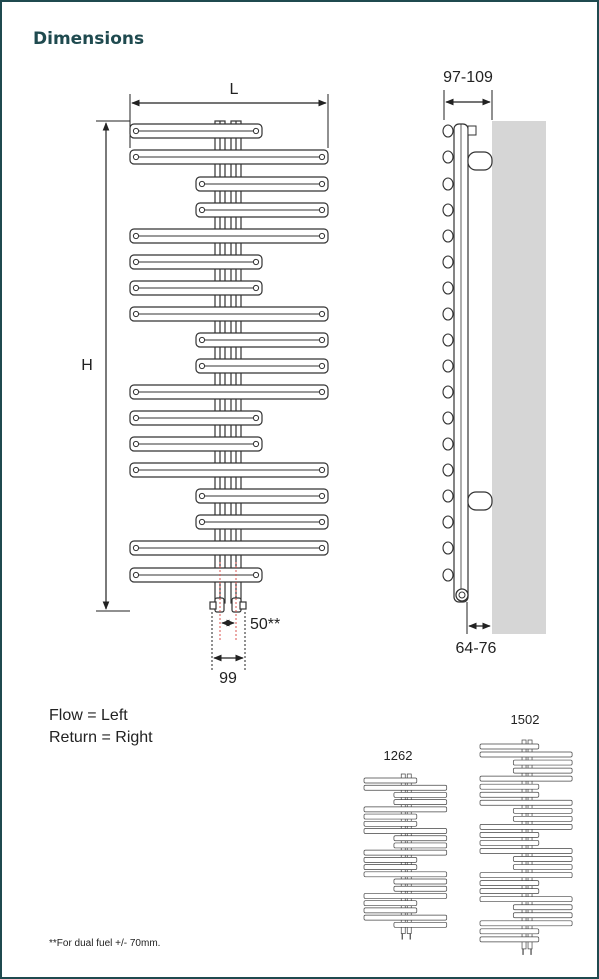  Describe the element at coordinates (228, 678) in the screenshot. I see `valve-spacing-label: 99` at that location.